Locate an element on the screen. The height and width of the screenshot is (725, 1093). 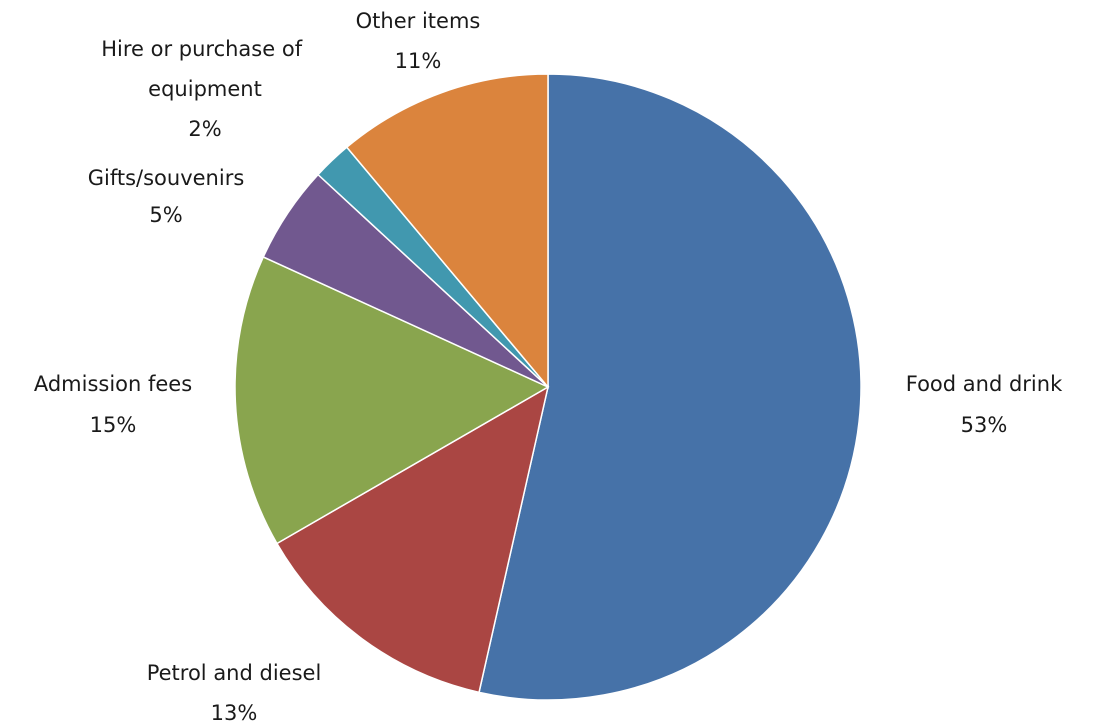
slice-label-other-items: Other items is located at coordinates (418, 21).